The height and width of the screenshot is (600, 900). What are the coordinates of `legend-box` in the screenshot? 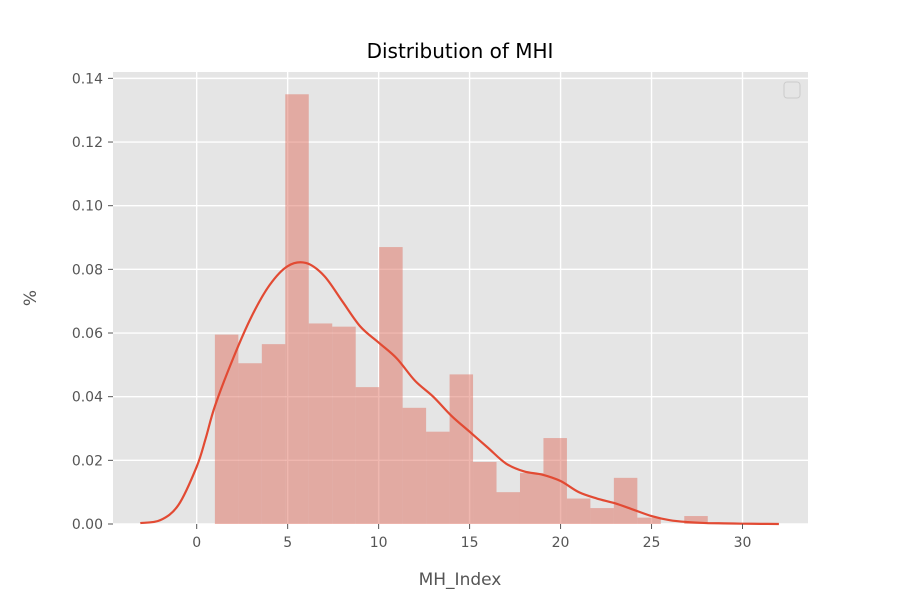 It's located at (792, 90).